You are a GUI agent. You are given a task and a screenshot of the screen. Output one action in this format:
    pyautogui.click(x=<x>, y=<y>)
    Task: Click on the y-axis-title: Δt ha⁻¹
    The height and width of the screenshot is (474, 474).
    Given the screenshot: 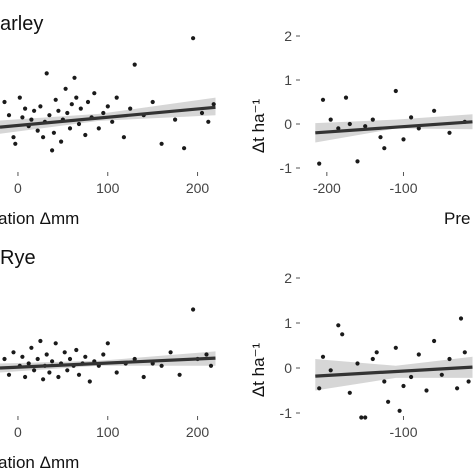 What is the action you would take?
    pyautogui.click(x=258, y=125)
    